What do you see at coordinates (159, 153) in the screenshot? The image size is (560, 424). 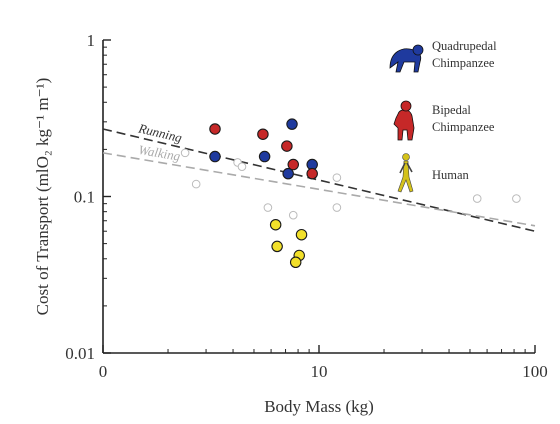 I see `walking-line-label: Walking` at bounding box center [159, 153].